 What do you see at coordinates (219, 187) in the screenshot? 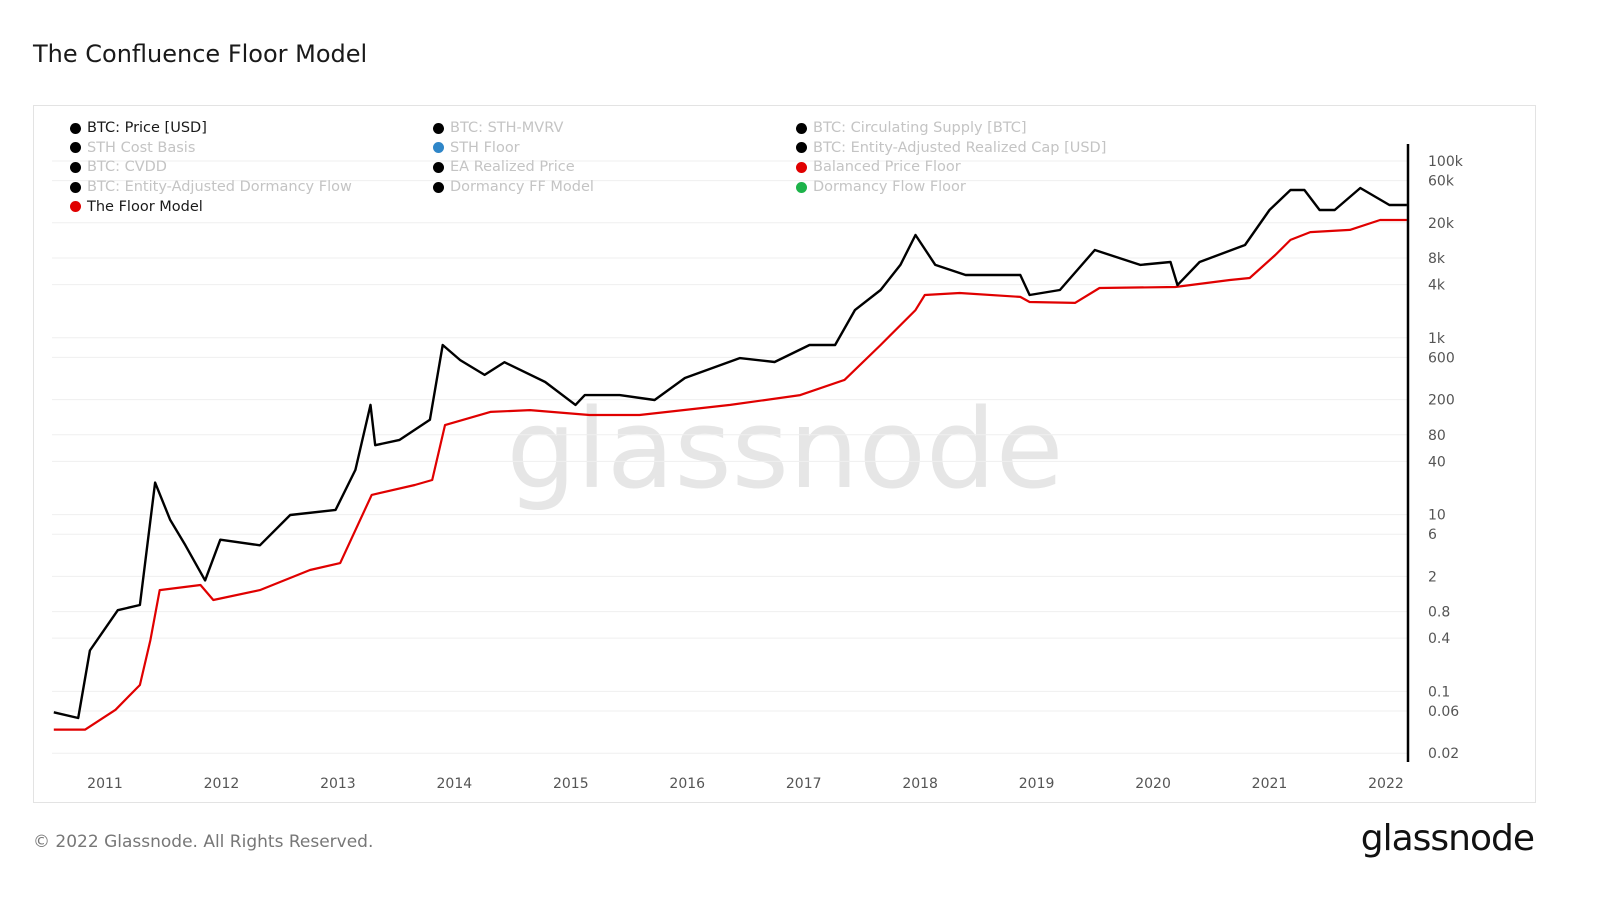
I see `legend-label: BTC: Entity-Adjusted Dormancy Flow` at bounding box center [219, 187].